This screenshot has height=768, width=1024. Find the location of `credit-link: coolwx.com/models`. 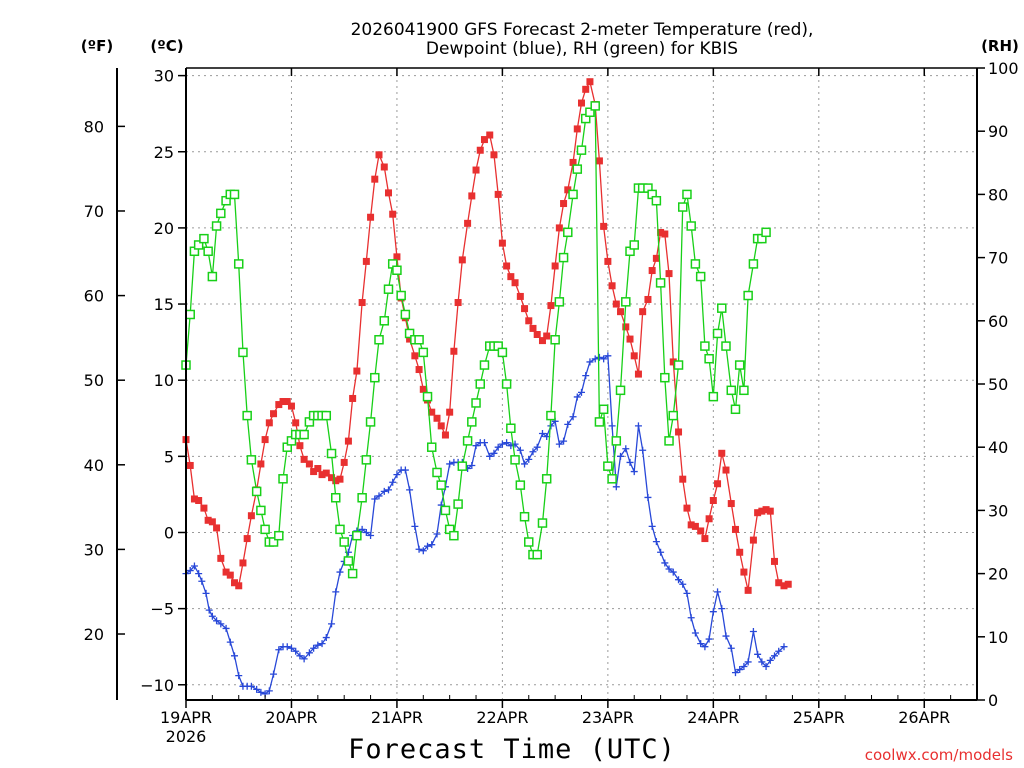

credit-link: coolwx.com/models is located at coordinates (939, 755).